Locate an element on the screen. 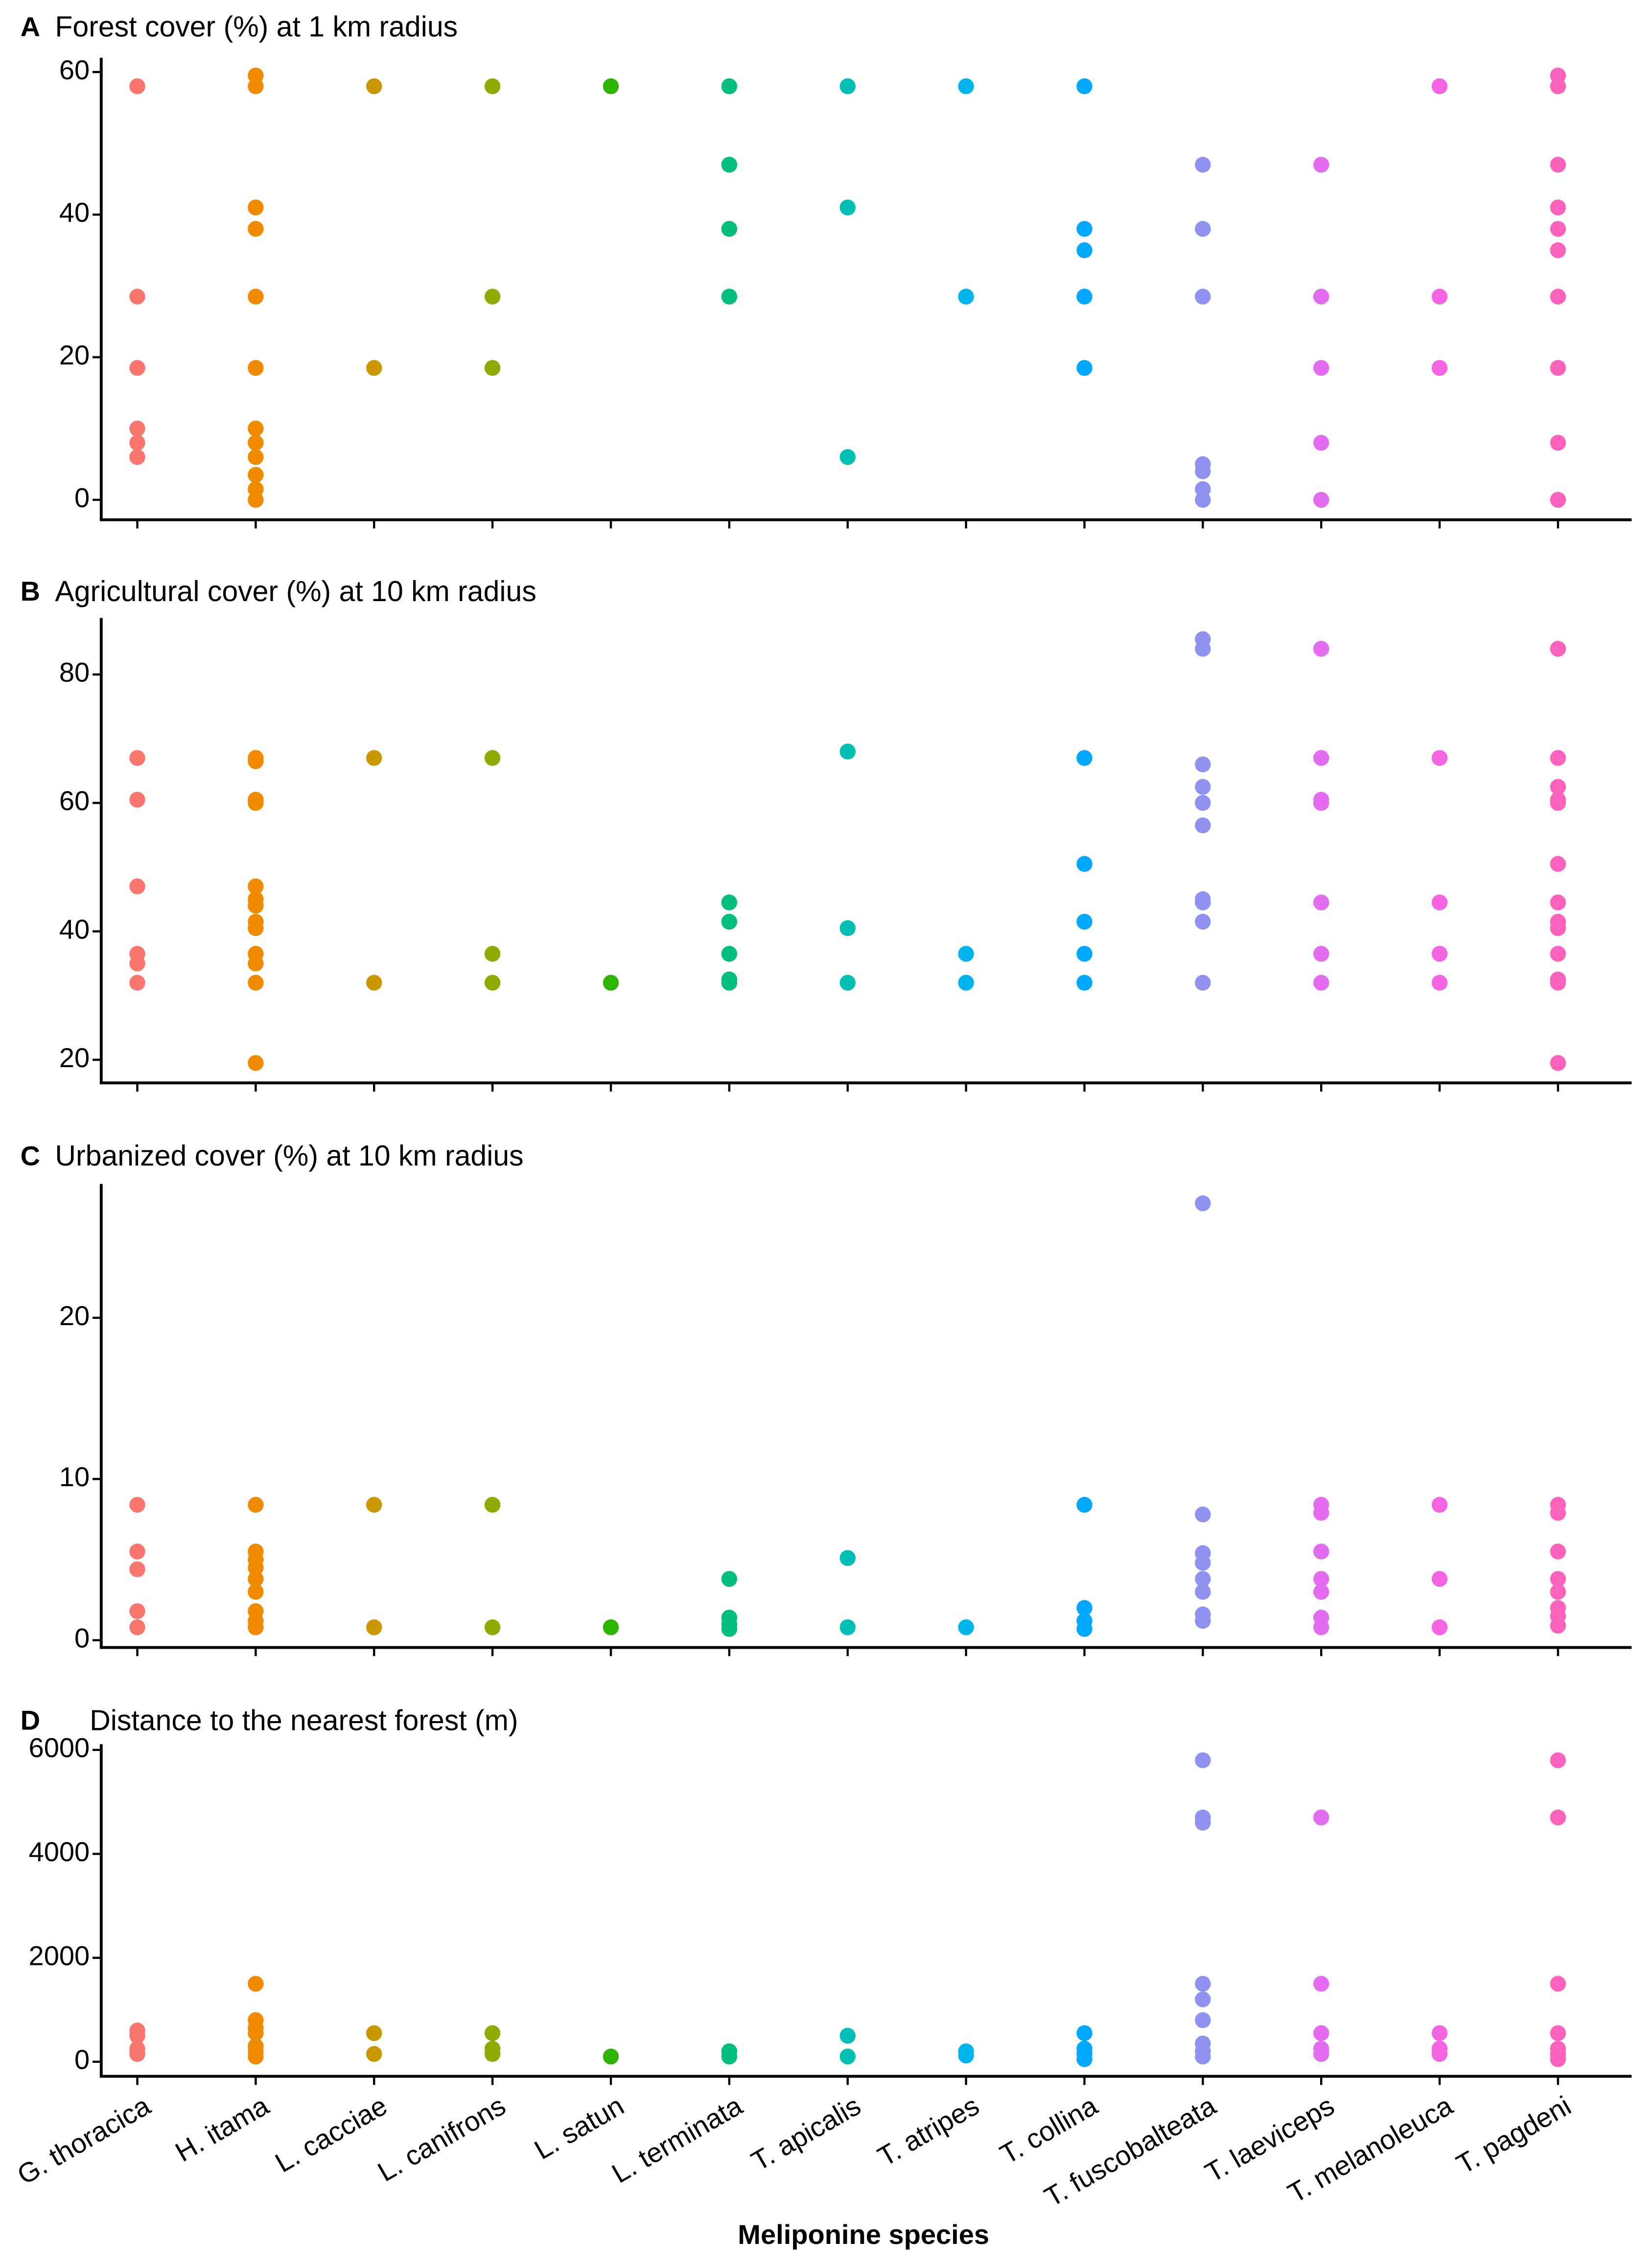 This screenshot has width=1652, height=2264. x-tick-label: T. atripes is located at coordinates (928, 2131).